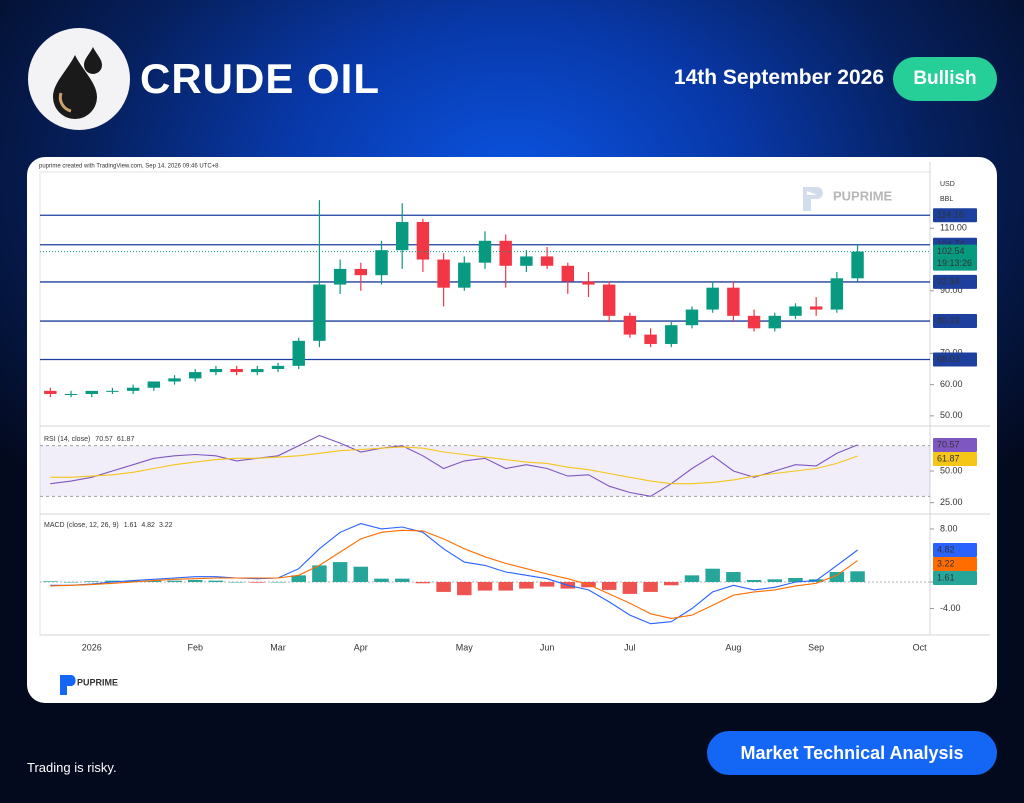 The image size is (1024, 803). I want to click on logo, so click(79, 79).